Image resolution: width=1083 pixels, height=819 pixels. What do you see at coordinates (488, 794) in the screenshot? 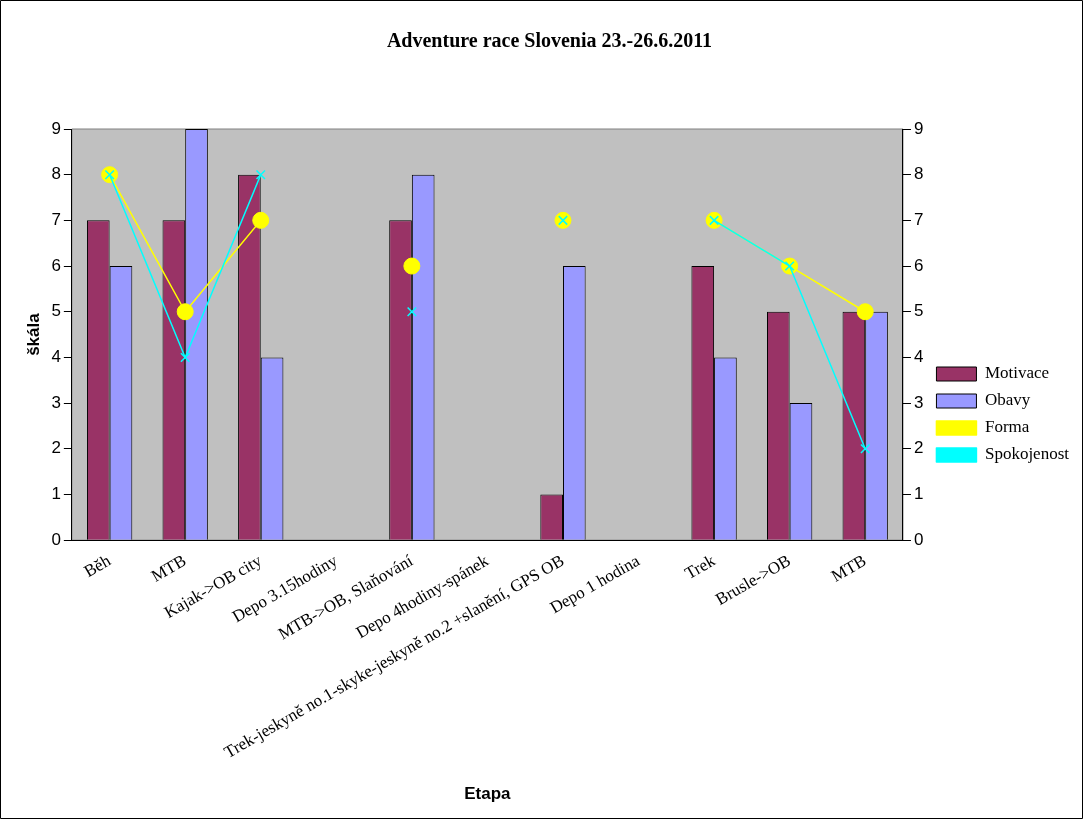
I see `x-axis-title: Etapa` at bounding box center [488, 794].